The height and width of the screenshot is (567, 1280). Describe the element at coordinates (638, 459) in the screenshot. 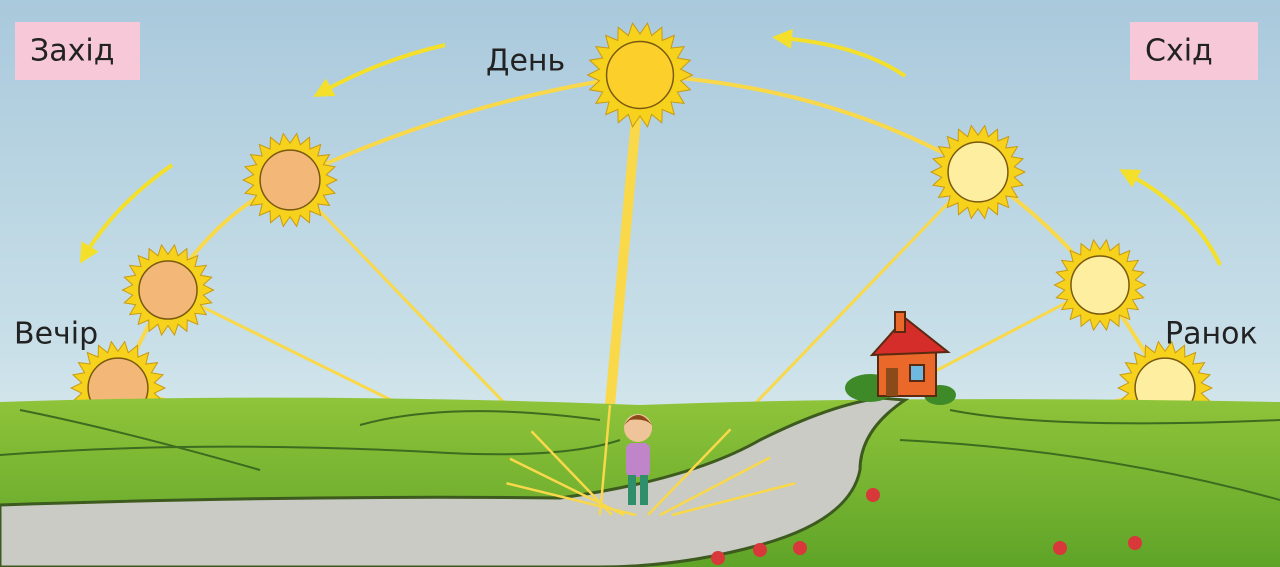

I see `child` at that location.